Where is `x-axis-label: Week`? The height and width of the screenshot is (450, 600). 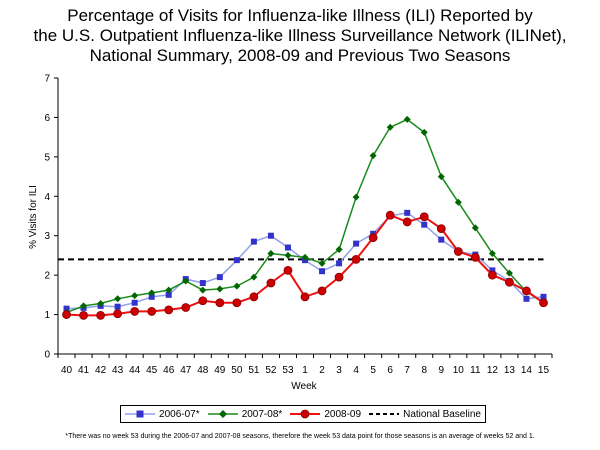
x-axis-label: Week is located at coordinates (304, 386).